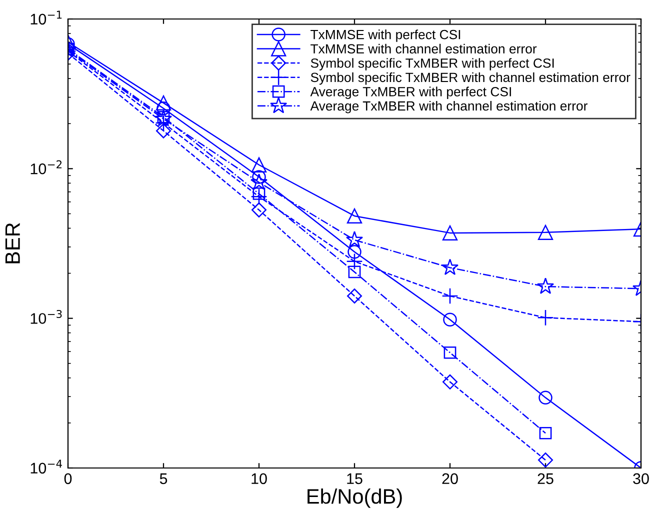  I want to click on legend-label: TxMMSE with perfect CSI, so click(385, 36).